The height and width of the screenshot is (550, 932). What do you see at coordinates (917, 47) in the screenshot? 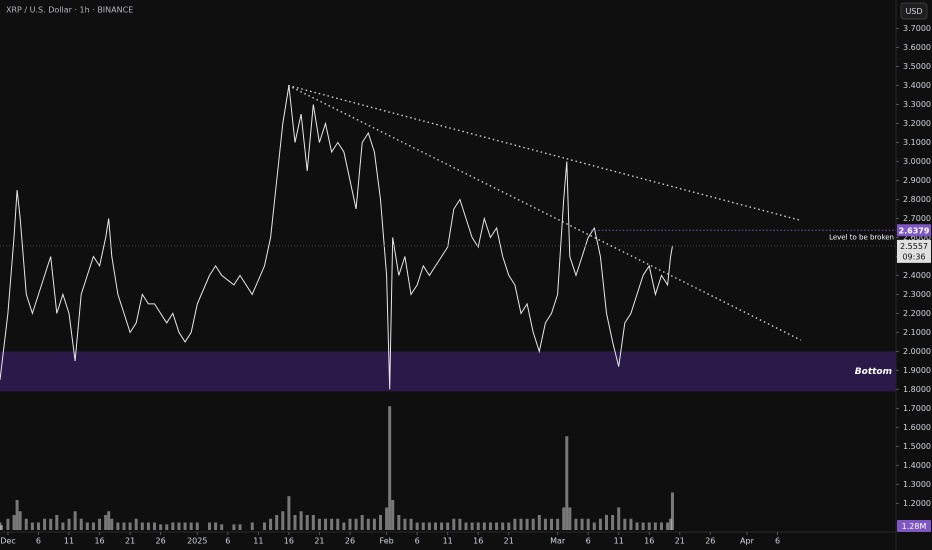
I see `y-tick-label: 3.6000` at bounding box center [917, 47].